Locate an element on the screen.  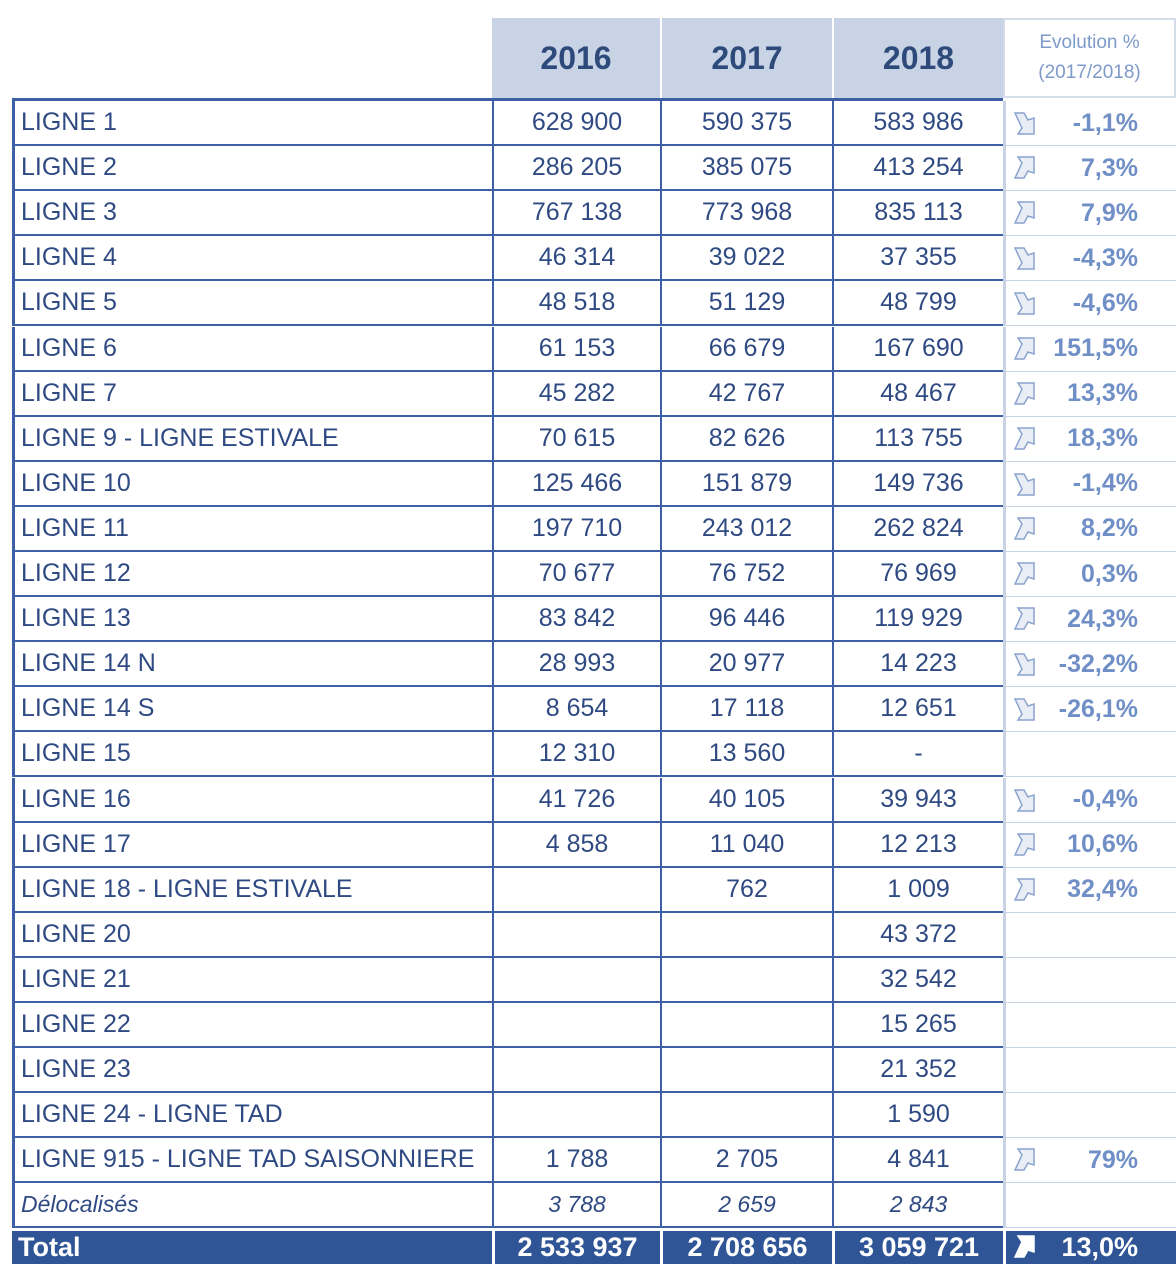
cell: 13 560 is located at coordinates (746, 755).